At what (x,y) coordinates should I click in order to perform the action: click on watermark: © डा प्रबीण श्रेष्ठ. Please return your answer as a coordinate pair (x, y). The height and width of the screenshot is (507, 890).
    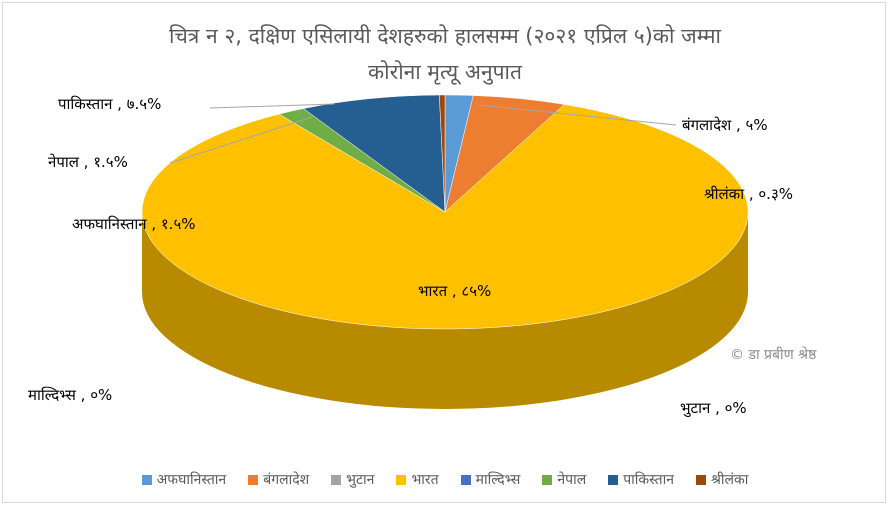
    Looking at the image, I should click on (773, 355).